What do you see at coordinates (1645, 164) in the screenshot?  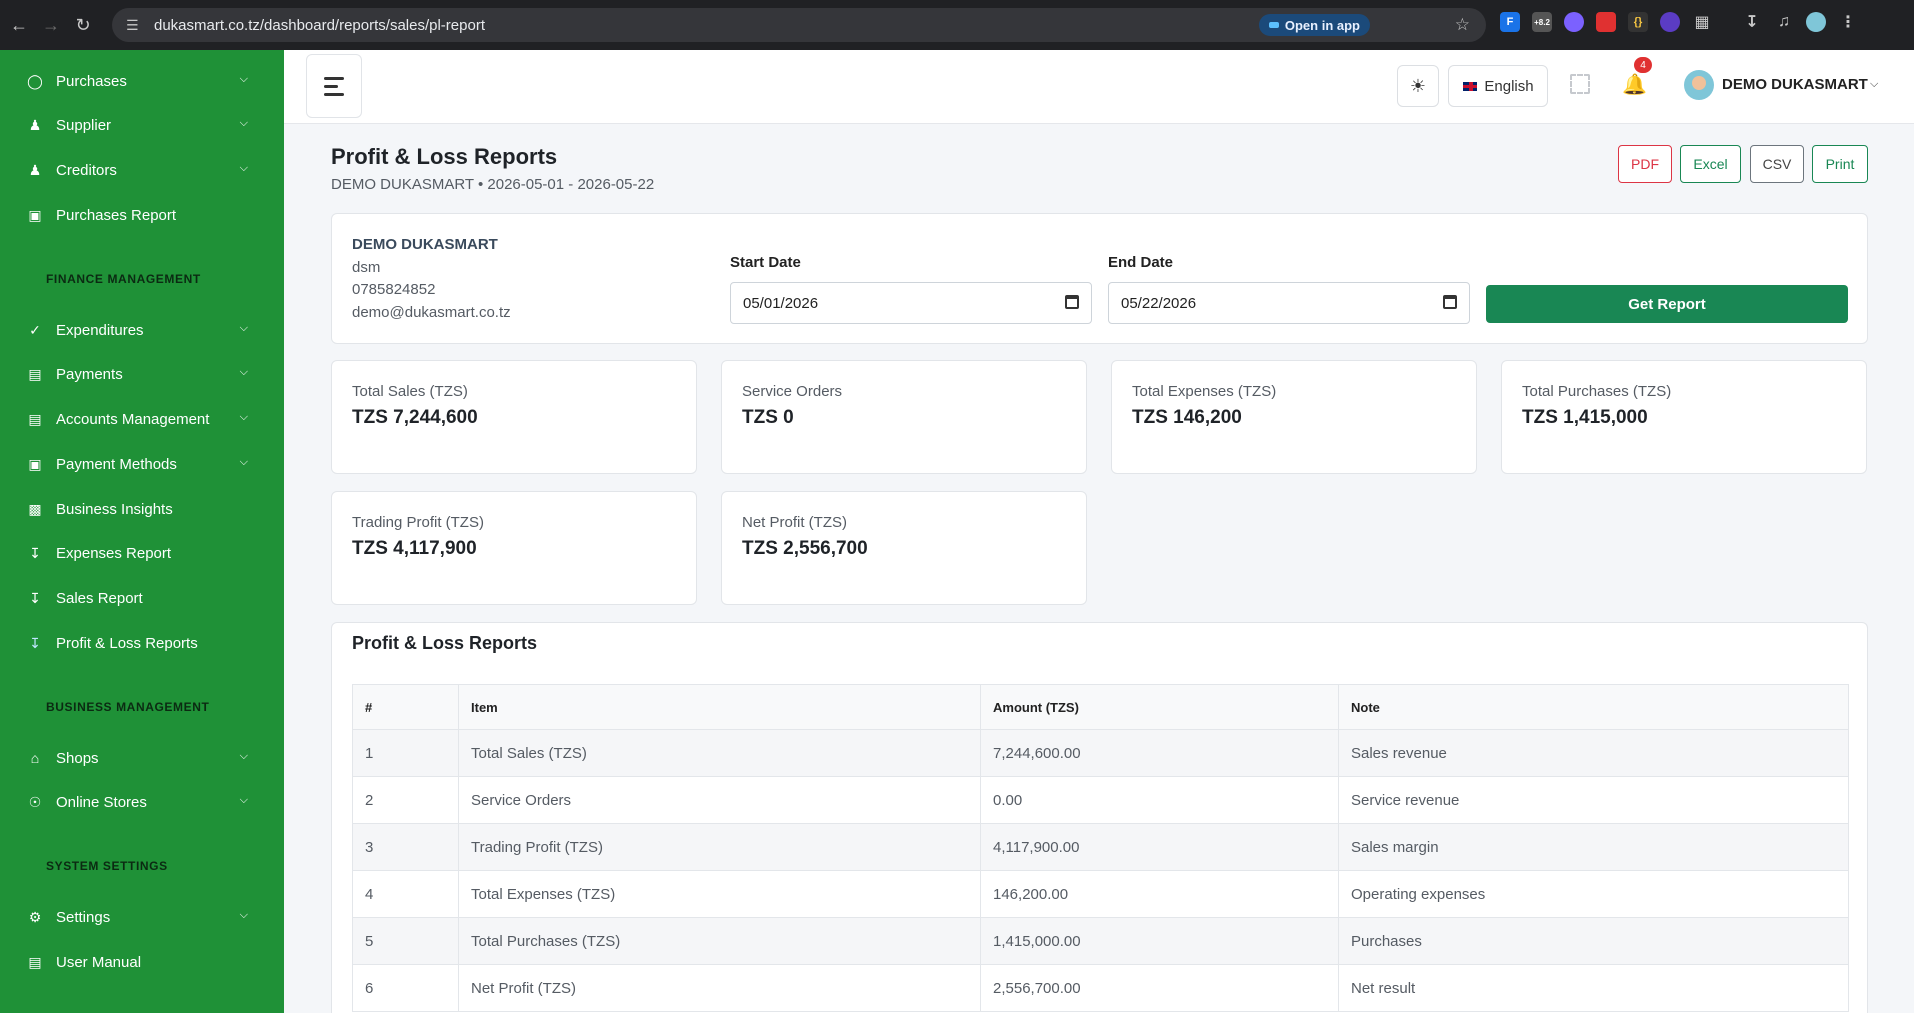 I see `export-pdf-button: PDF` at bounding box center [1645, 164].